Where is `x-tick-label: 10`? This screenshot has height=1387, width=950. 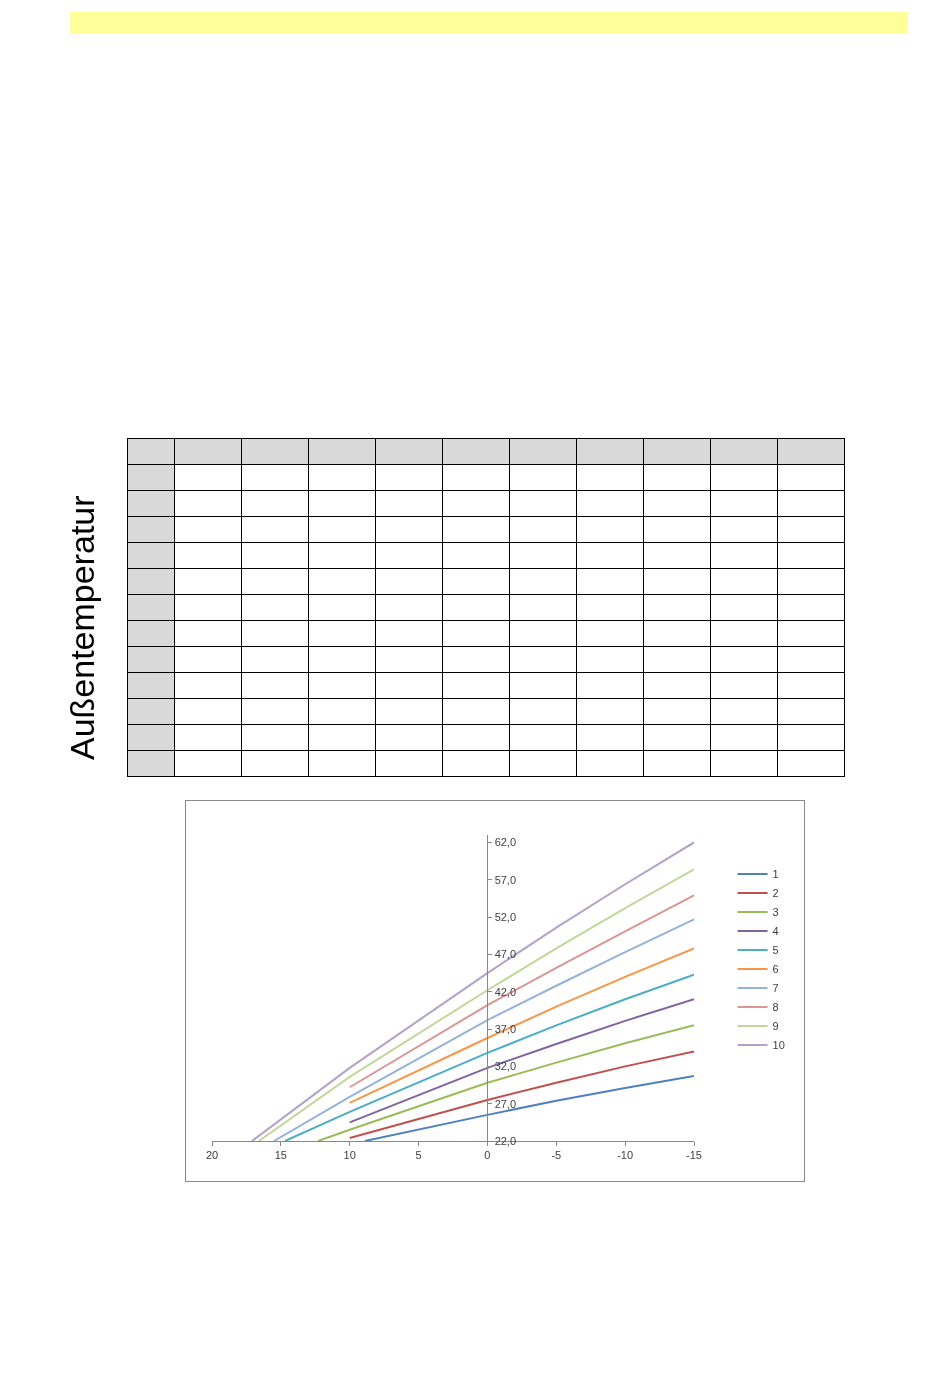 x-tick-label: 10 is located at coordinates (349, 1155).